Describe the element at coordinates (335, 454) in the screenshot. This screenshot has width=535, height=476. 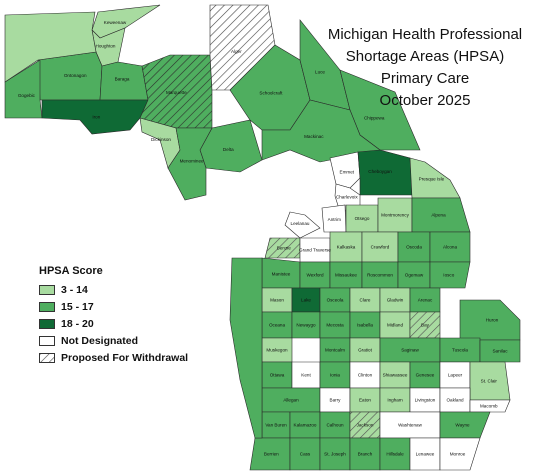
I see `county-label: St. Joseph` at that location.